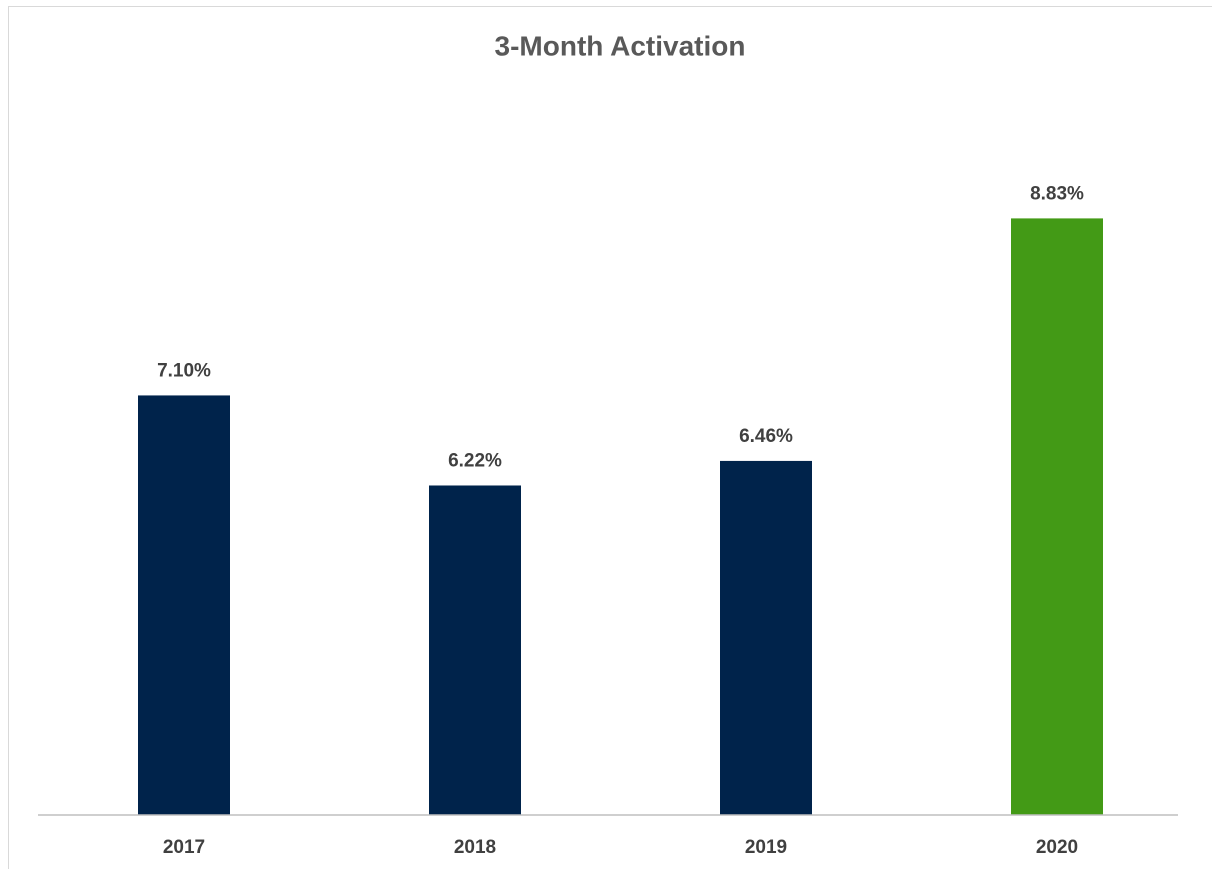  What do you see at coordinates (475, 847) in the screenshot?
I see `x-tick-label: 2018` at bounding box center [475, 847].